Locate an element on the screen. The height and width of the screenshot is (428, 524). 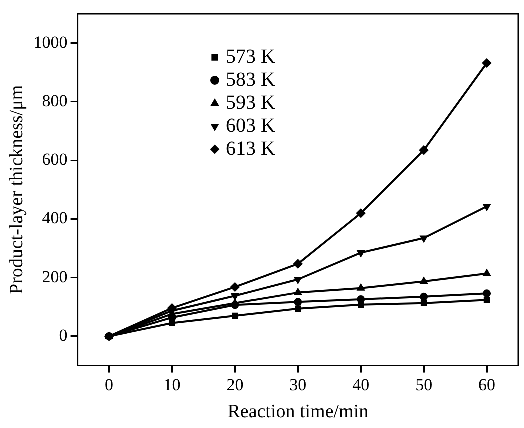
y-tick-label: 0 is located at coordinates (63, 335).